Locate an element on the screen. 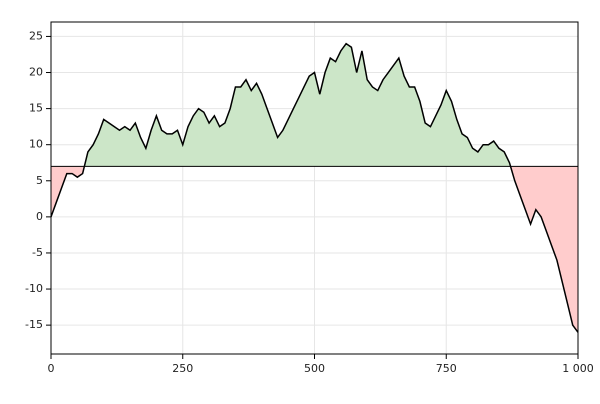 The width and height of the screenshot is (600, 404). x-tick-label: 750 is located at coordinates (446, 368).